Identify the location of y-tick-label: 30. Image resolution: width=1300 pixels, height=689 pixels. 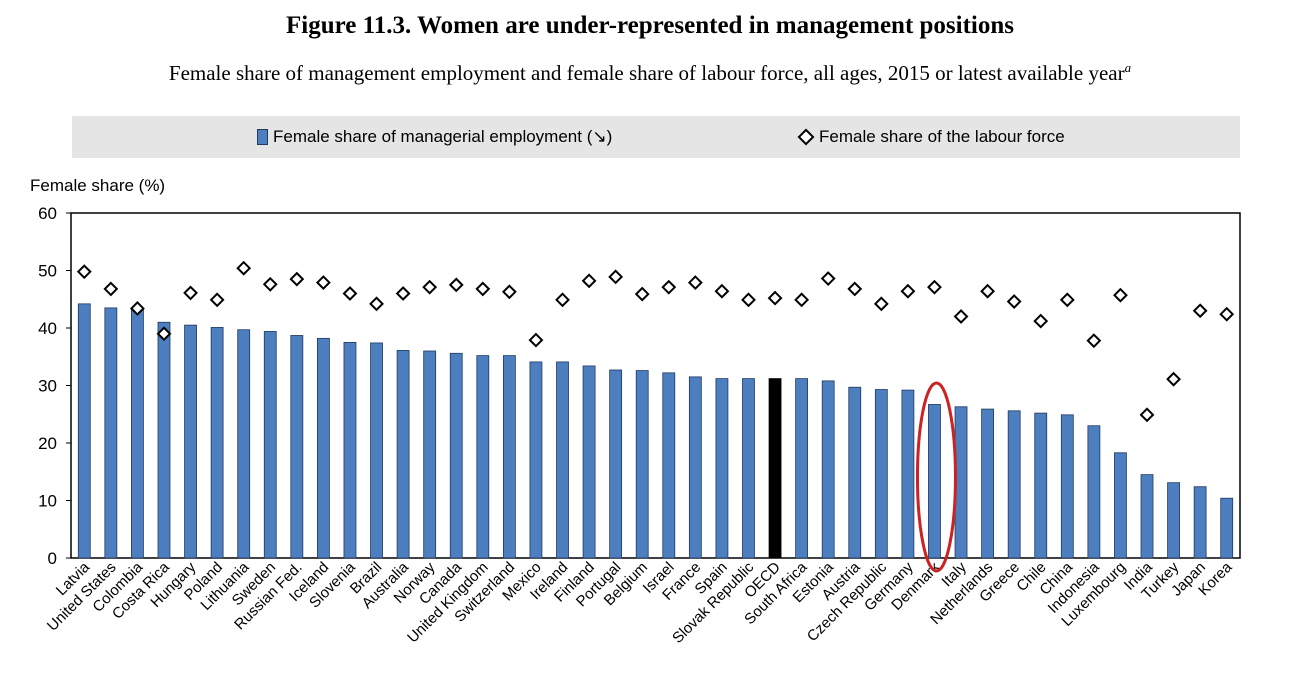
(47, 386).